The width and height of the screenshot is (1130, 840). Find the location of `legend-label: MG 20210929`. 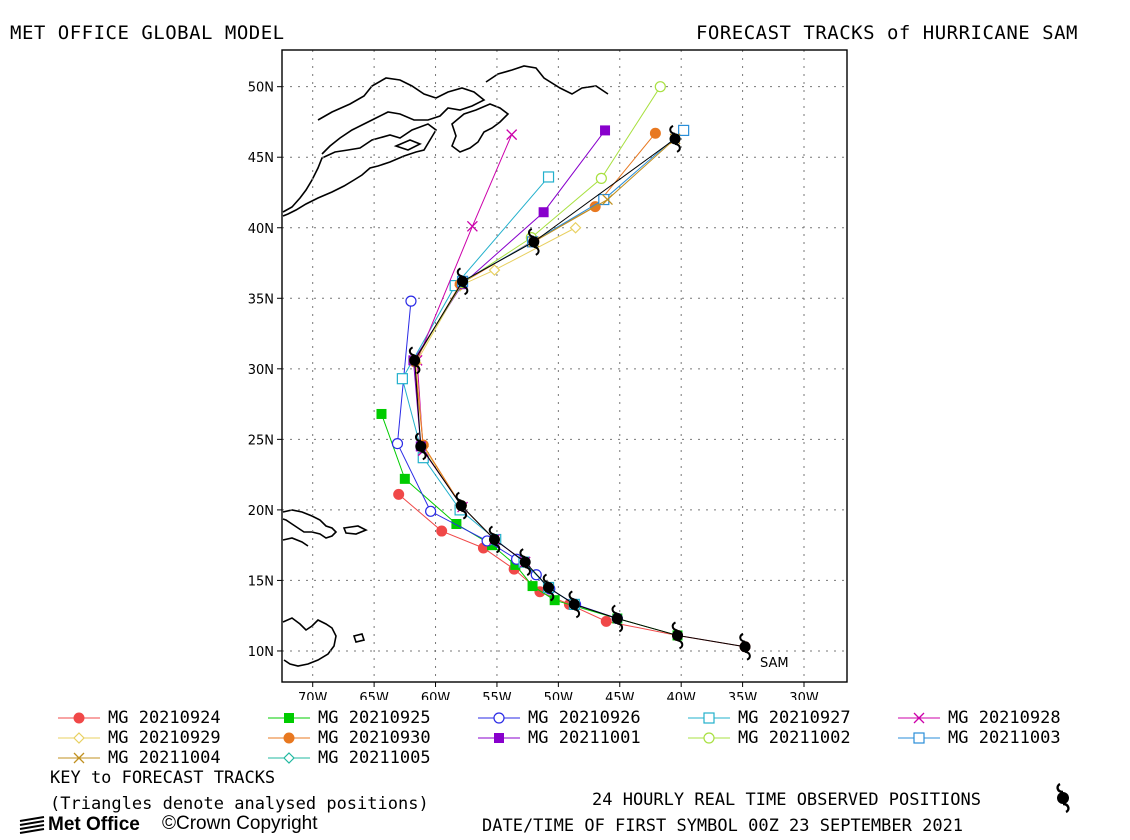

legend-label: MG 20210929 is located at coordinates (164, 738).